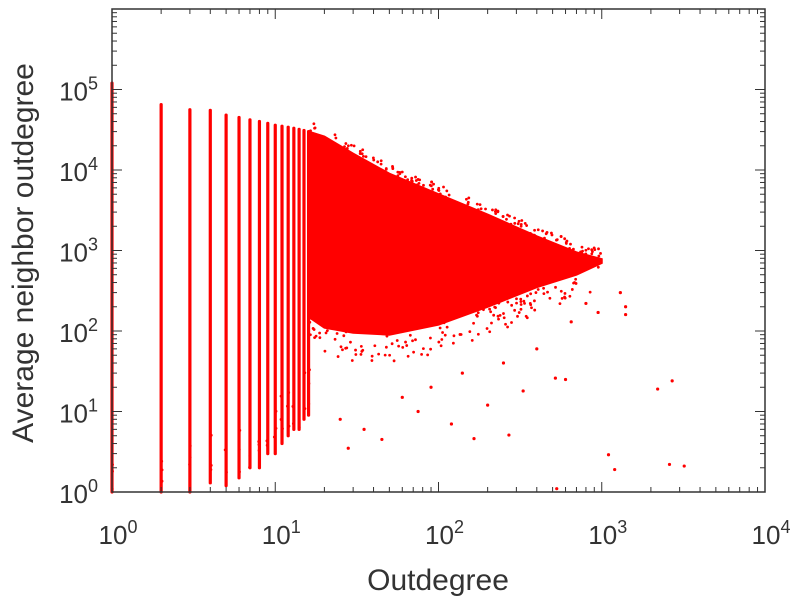  Describe the element at coordinates (23, 253) in the screenshot. I see `y-axis-title: Average neighbor outdegree` at that location.